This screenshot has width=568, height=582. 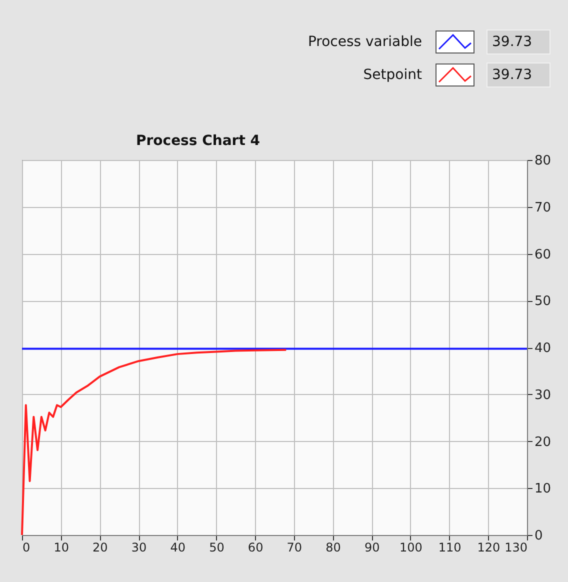 I want to click on x-tick-label: 40, so click(x=178, y=547).